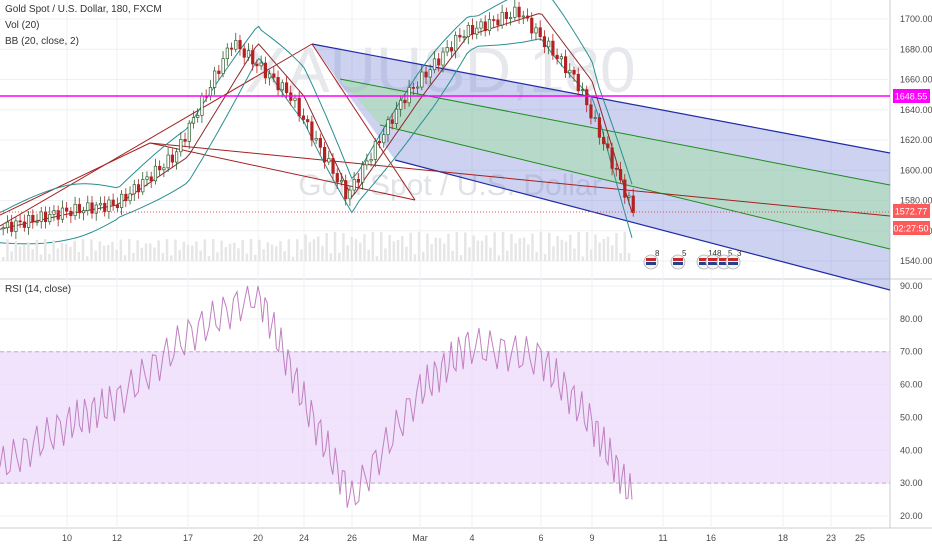 The image size is (932, 550). What do you see at coordinates (38, 289) in the screenshot?
I see `rsi-indicator-label: RSI (14, close)` at bounding box center [38, 289].